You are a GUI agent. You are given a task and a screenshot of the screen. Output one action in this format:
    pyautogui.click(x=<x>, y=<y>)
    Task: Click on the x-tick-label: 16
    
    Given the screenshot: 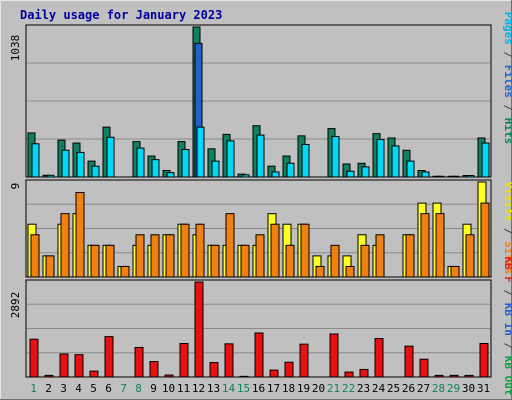 What is the action you would take?
    pyautogui.click(x=258, y=388)
    